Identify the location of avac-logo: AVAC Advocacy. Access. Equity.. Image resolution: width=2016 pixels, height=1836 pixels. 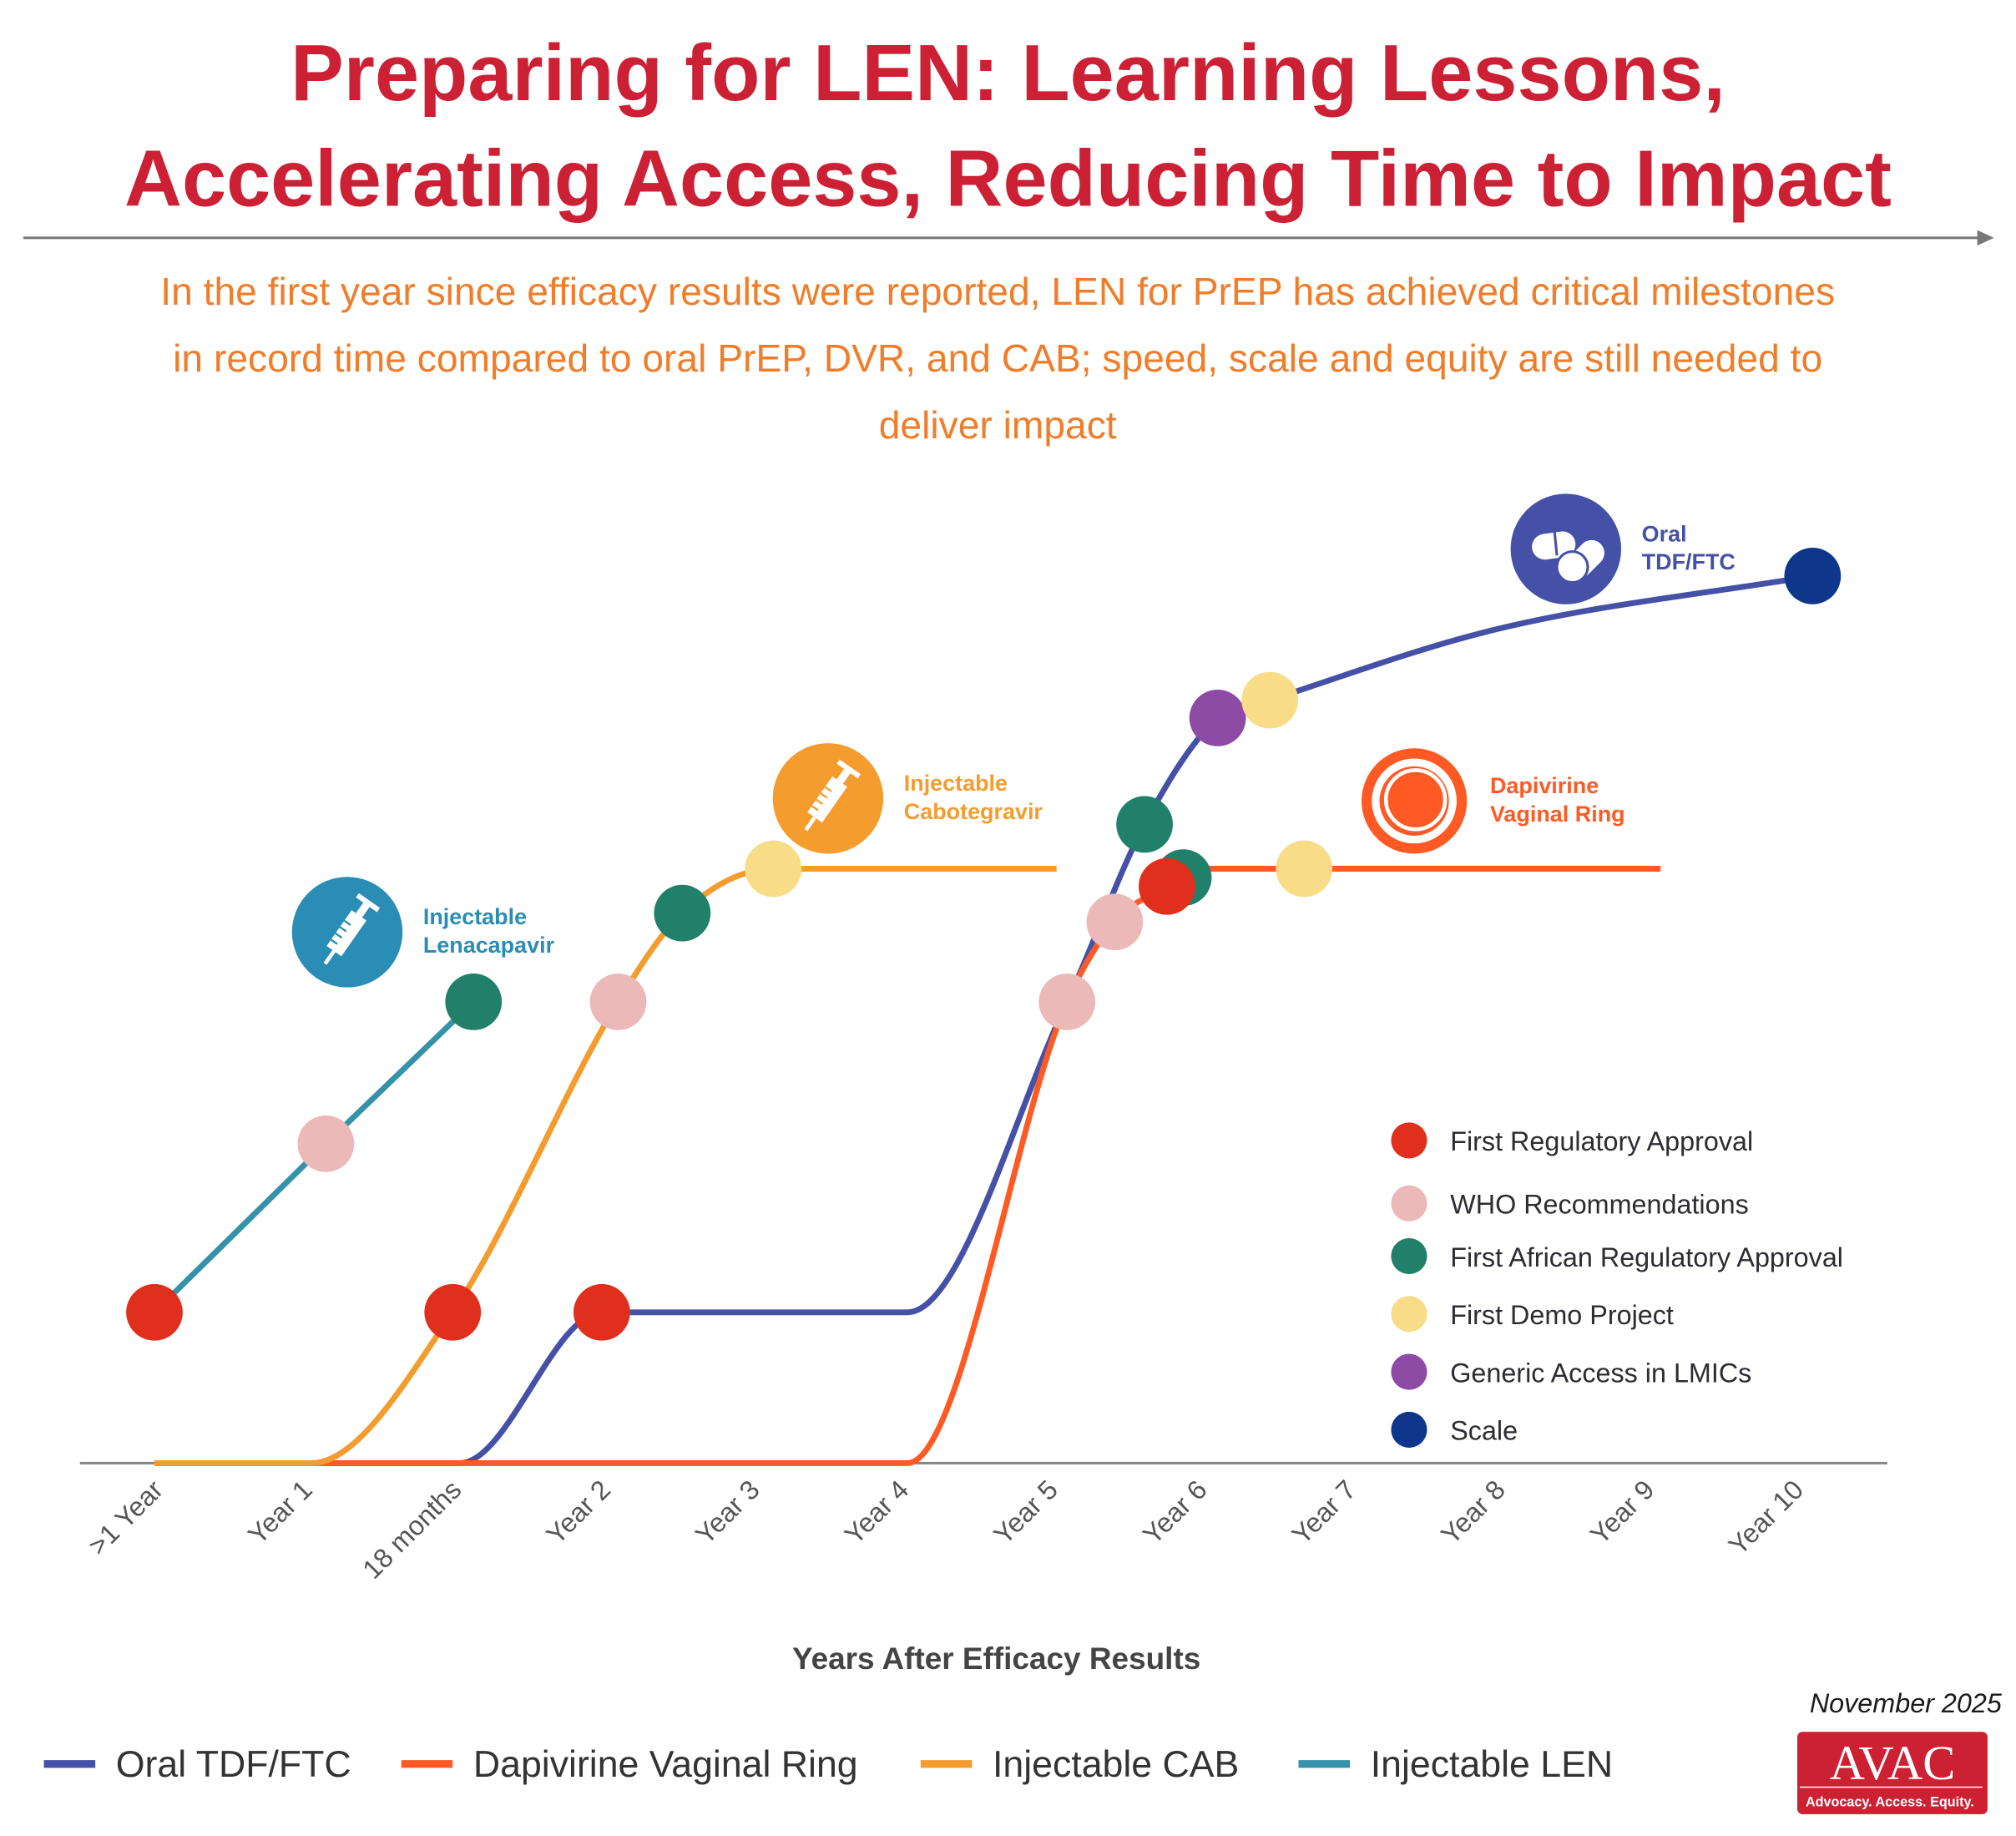
(1893, 1773).